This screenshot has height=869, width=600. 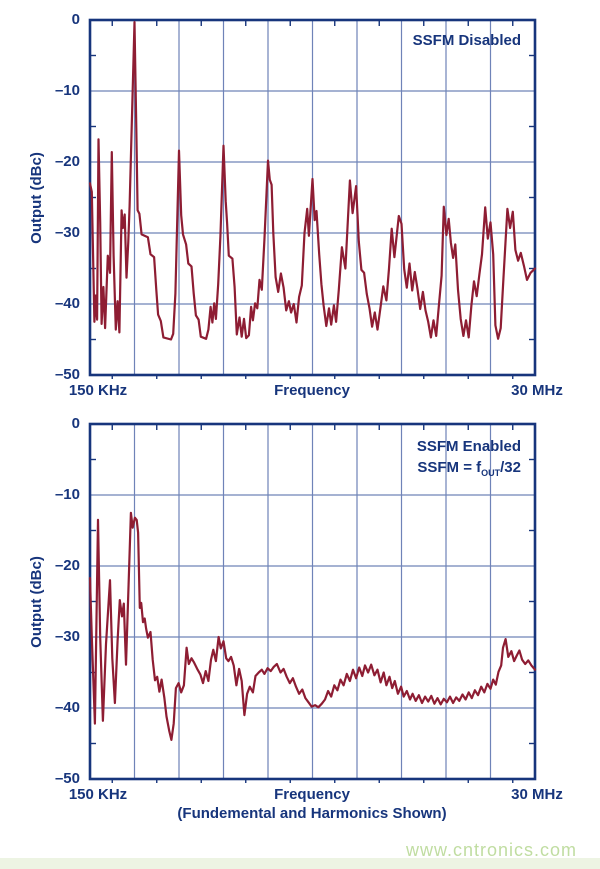 I want to click on annotation-line: SSFM Disabled, so click(x=466, y=40).